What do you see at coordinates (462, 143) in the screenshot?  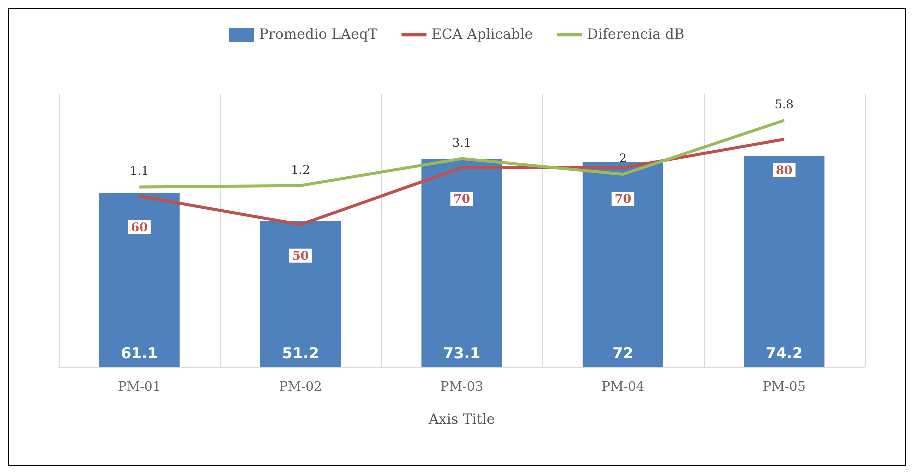 I see `data-label: 3.1` at bounding box center [462, 143].